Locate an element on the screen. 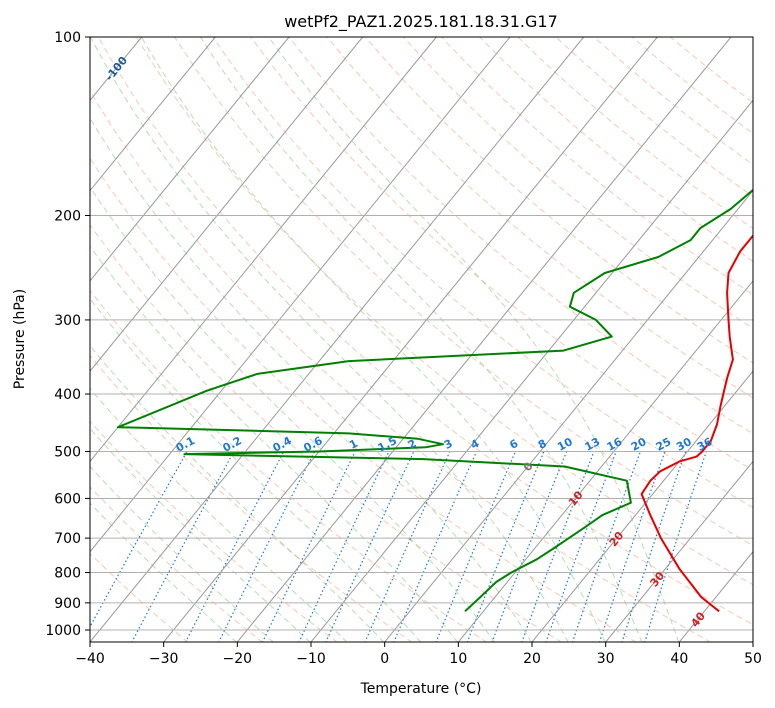 The image size is (775, 708). x-tick-label: −20 is located at coordinates (238, 659).